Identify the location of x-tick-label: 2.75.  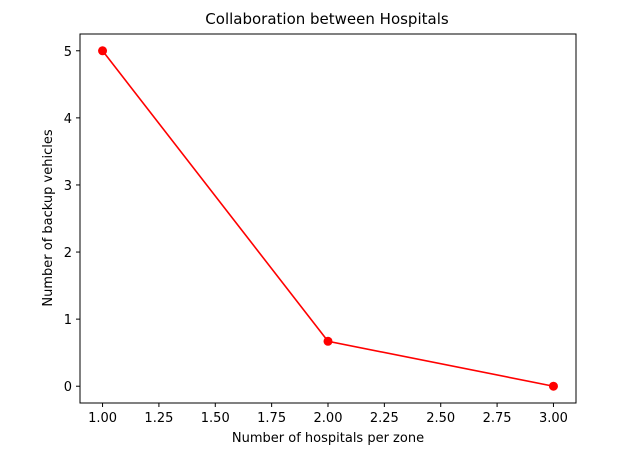
(497, 418).